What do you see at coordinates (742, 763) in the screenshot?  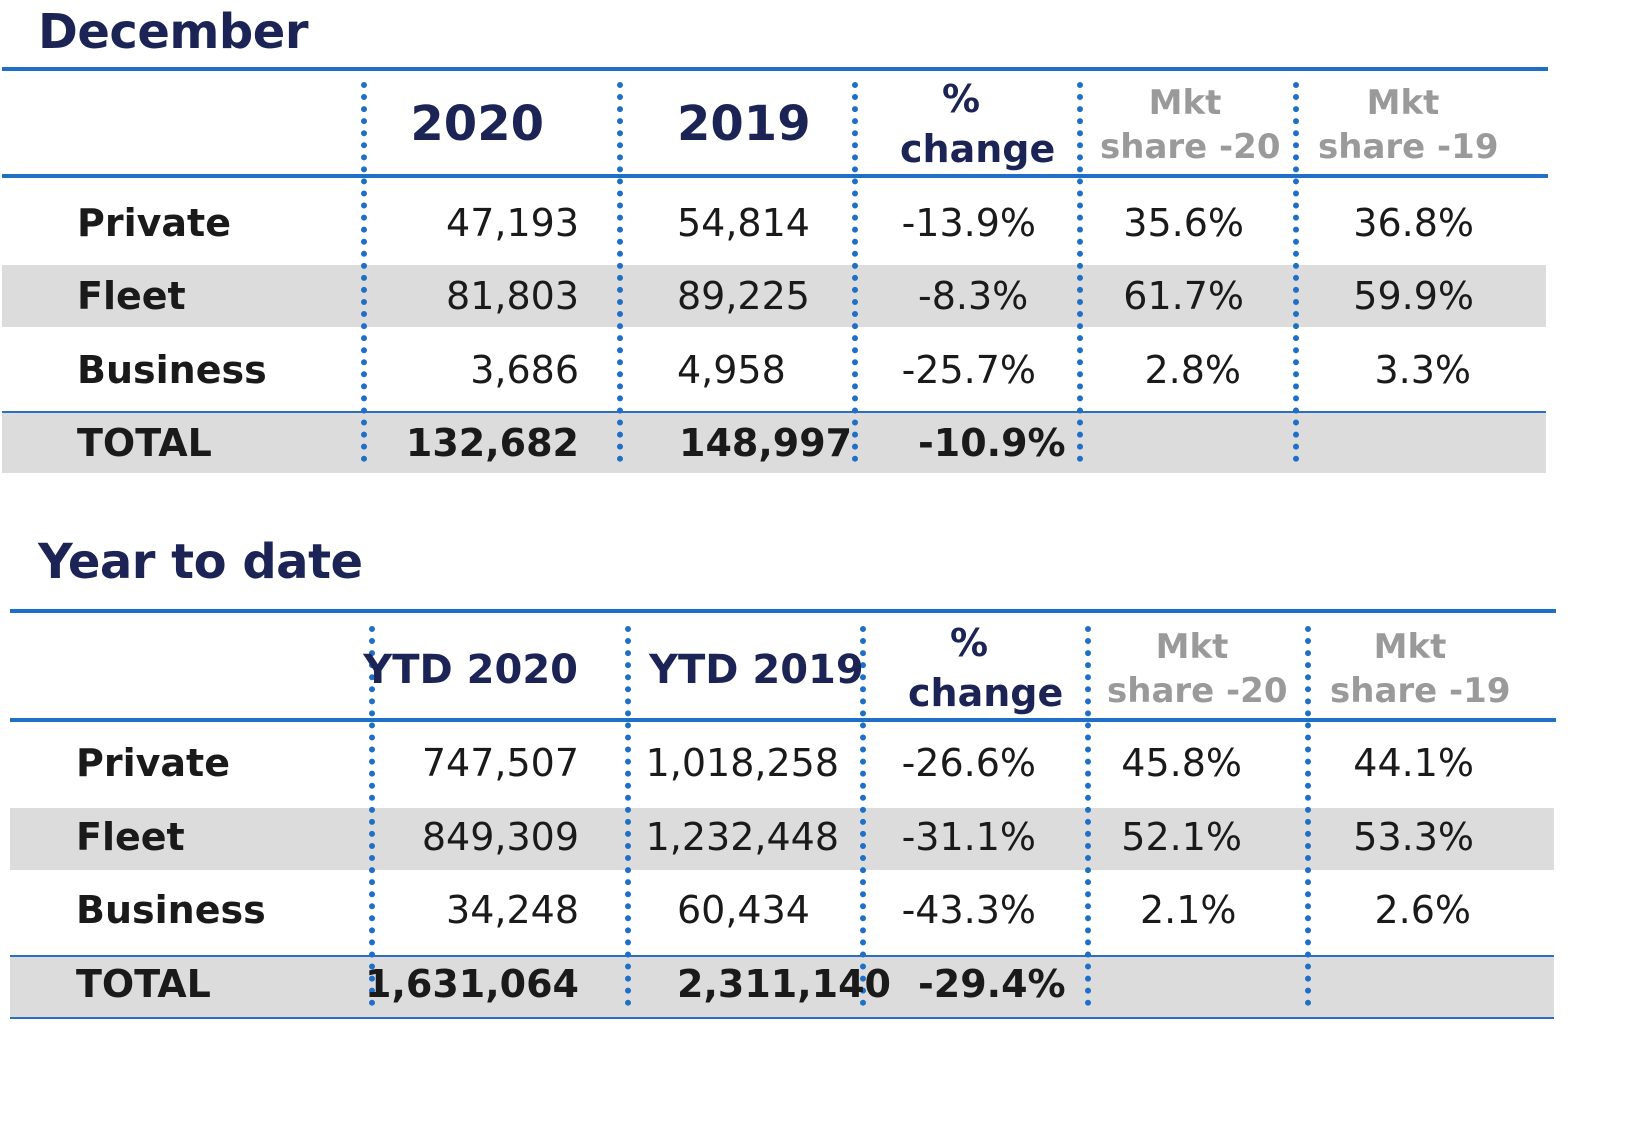 I see `value-ytd-2019: 1,018,258` at bounding box center [742, 763].